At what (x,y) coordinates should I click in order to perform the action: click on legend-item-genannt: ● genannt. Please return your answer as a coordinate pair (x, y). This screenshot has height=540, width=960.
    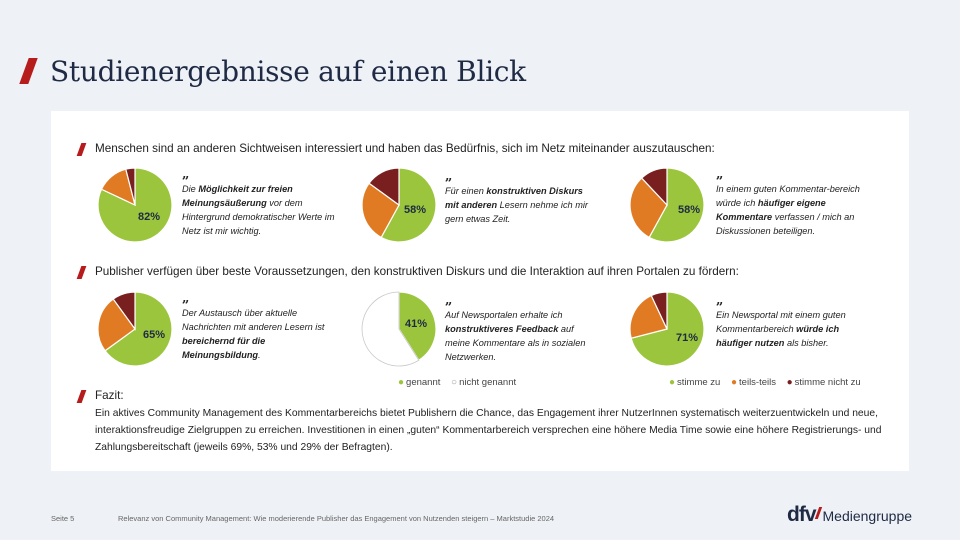
    Looking at the image, I should click on (419, 382).